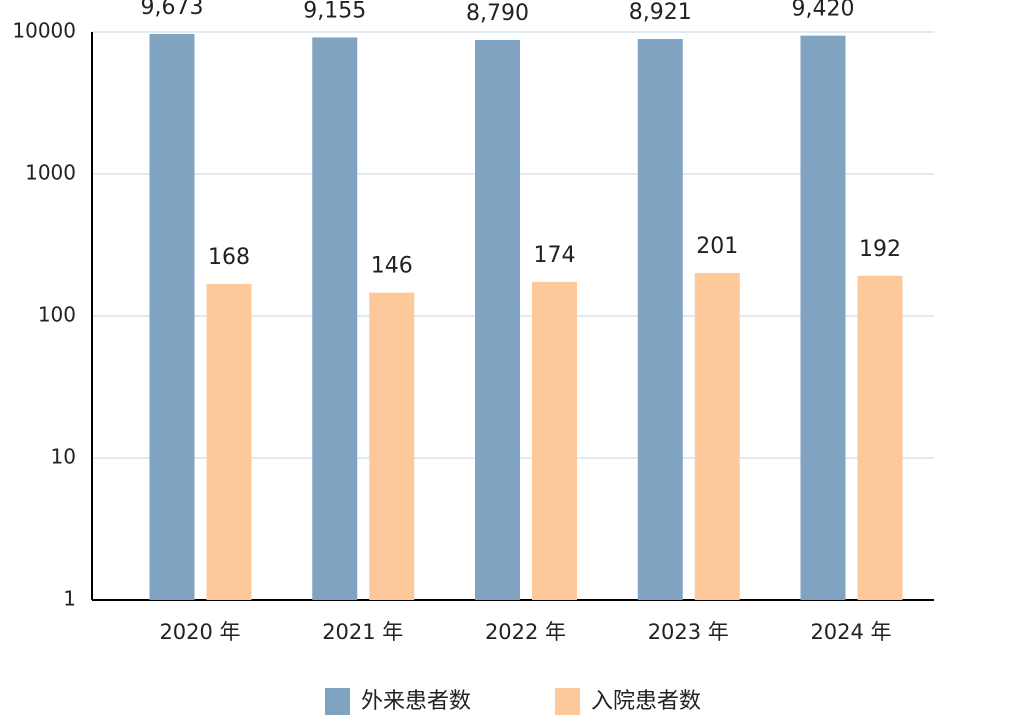 Image resolution: width=1021 pixels, height=720 pixels. What do you see at coordinates (63, 457) in the screenshot?
I see `y-tick-label: 10` at bounding box center [63, 457].